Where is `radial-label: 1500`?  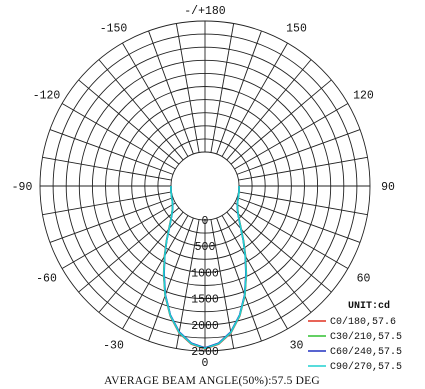
radial-label: 1500 is located at coordinates (205, 300).